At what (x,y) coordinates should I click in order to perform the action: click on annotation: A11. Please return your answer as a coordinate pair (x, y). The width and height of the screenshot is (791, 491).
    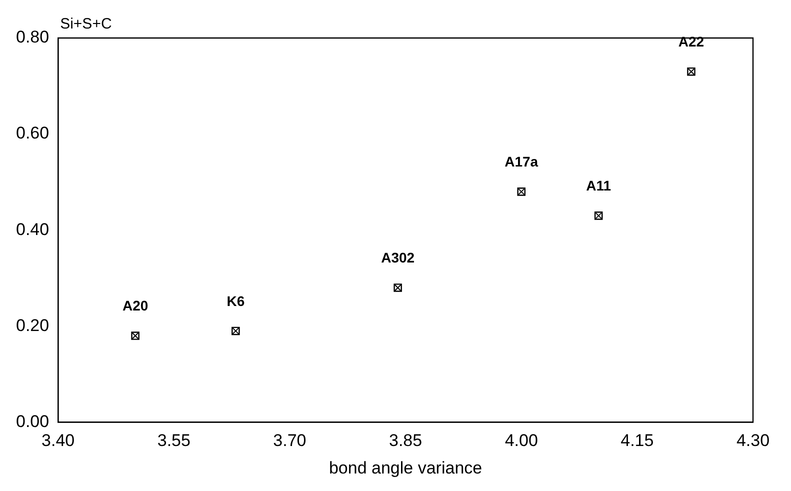
    Looking at the image, I should click on (599, 186).